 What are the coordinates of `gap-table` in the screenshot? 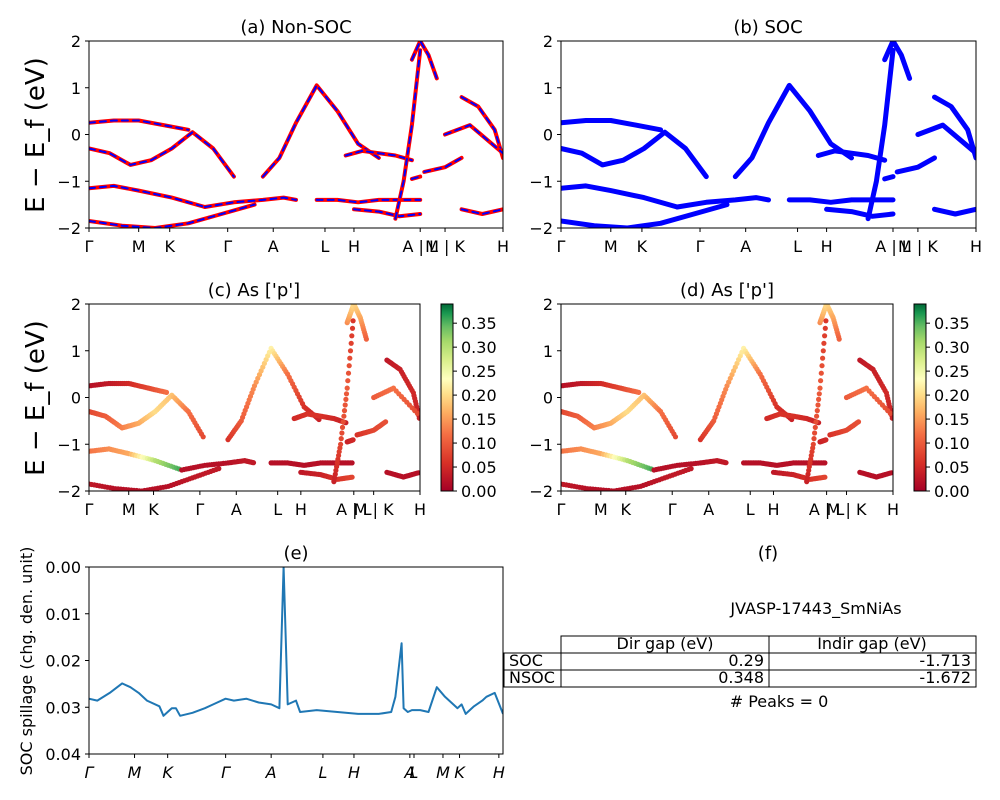 It's located at (740, 661).